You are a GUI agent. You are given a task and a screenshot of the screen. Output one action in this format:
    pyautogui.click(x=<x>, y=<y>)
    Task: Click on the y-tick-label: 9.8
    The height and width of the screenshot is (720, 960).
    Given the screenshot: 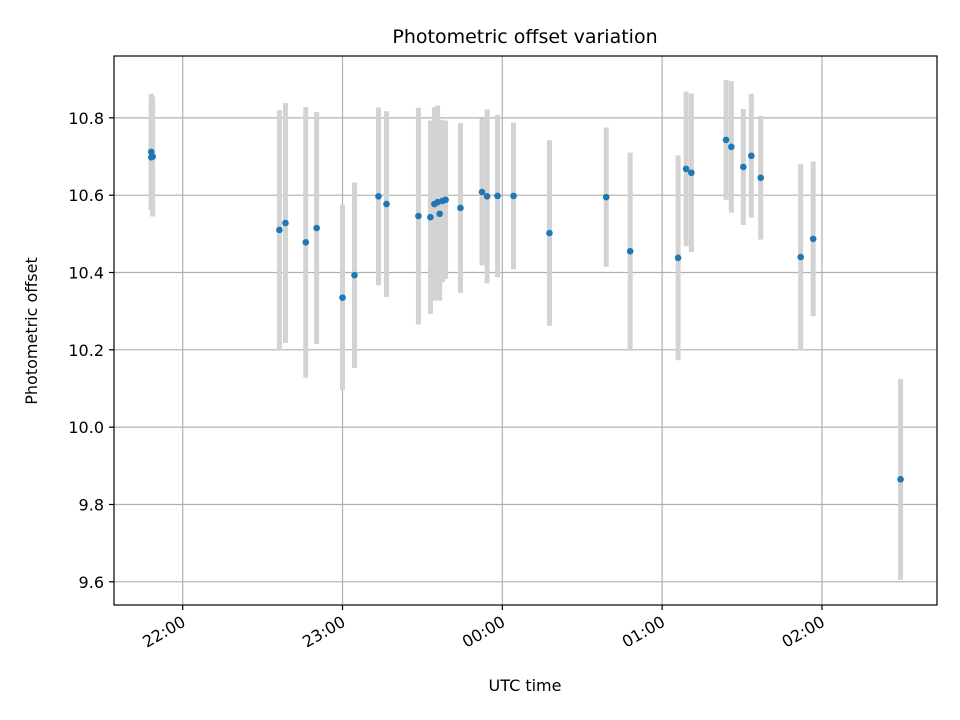 What is the action you would take?
    pyautogui.click(x=91, y=504)
    